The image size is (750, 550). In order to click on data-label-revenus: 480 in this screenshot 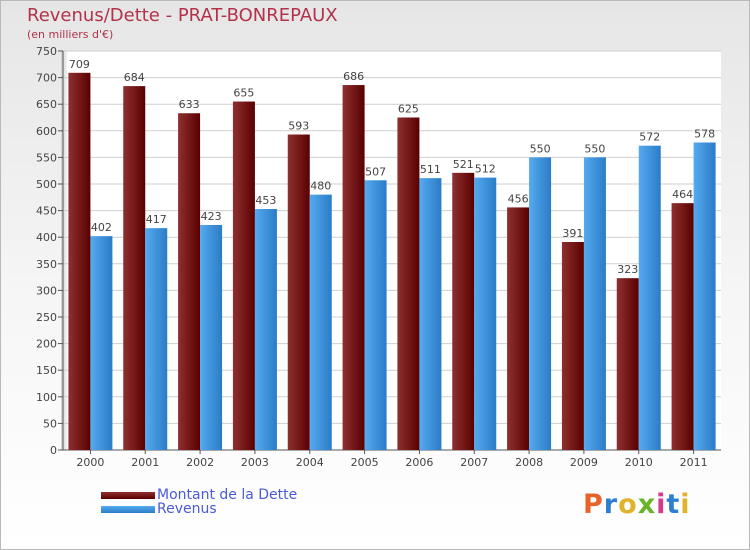, I will do `click(320, 186)`.